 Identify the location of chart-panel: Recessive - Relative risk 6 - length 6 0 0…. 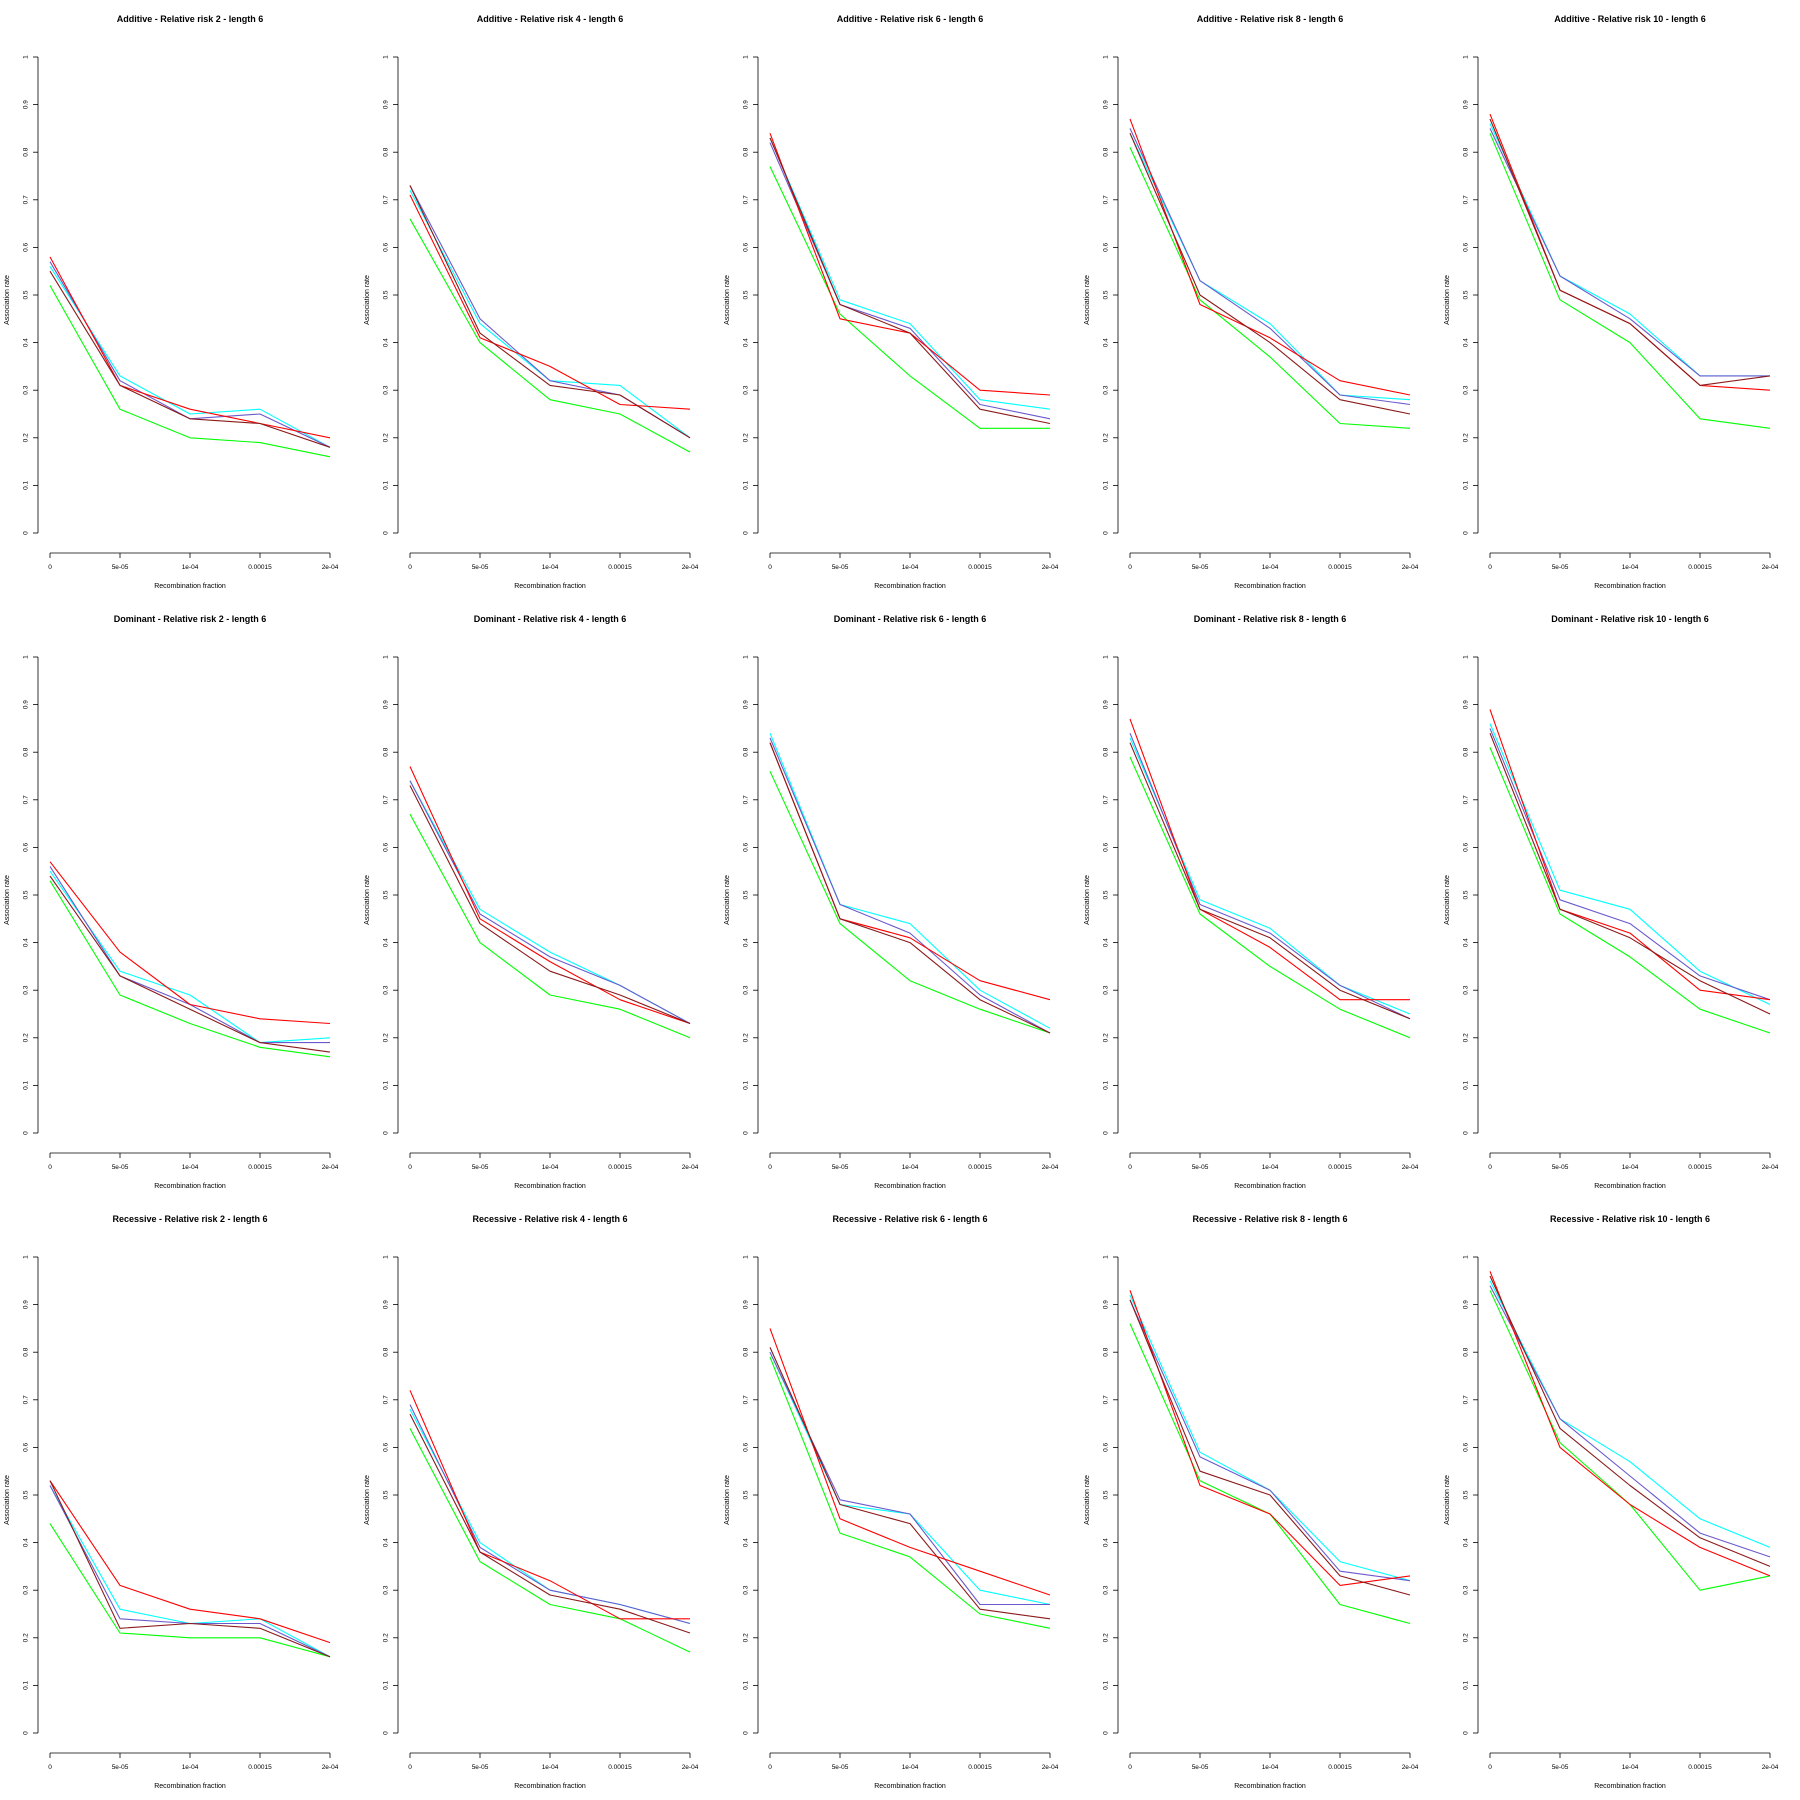
(900, 1500).